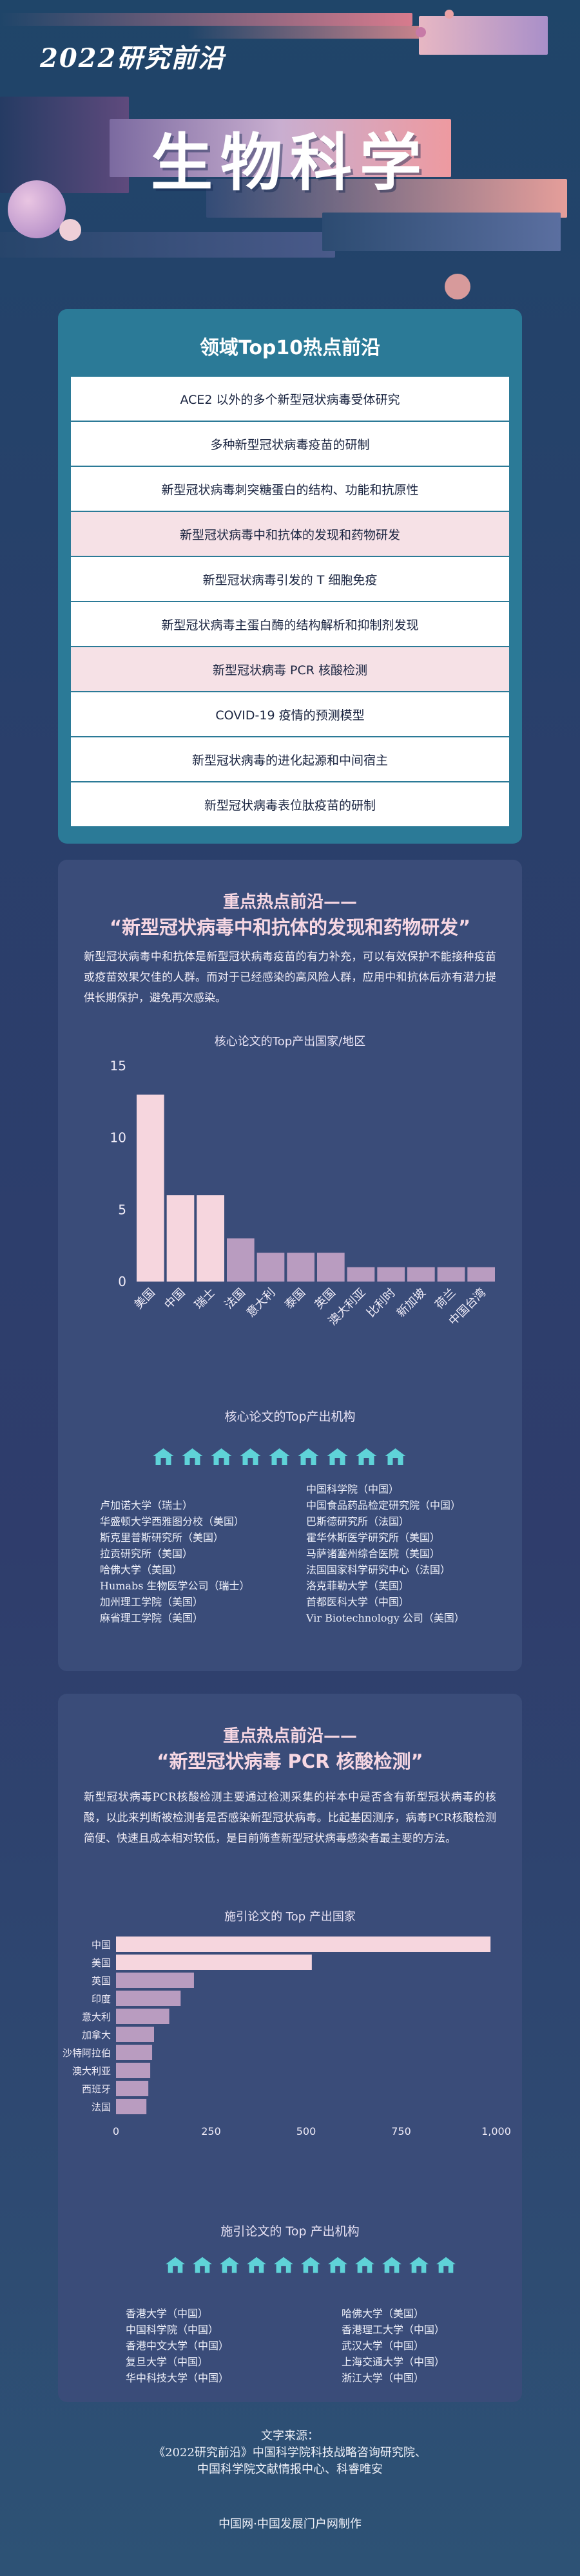 This screenshot has height=2576, width=580. Describe the element at coordinates (290, 759) in the screenshot. I see `top10-item: 新型冠状病毒的进化起源和中间宿主` at that location.